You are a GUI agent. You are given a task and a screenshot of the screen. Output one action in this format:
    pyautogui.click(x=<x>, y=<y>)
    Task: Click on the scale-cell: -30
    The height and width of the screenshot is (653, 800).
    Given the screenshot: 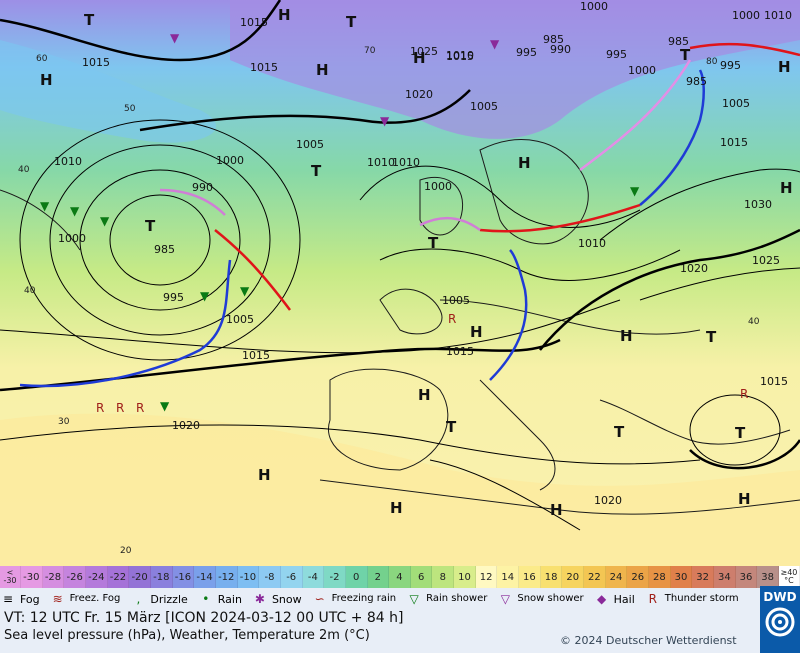 What is the action you would take?
    pyautogui.click(x=32, y=577)
    